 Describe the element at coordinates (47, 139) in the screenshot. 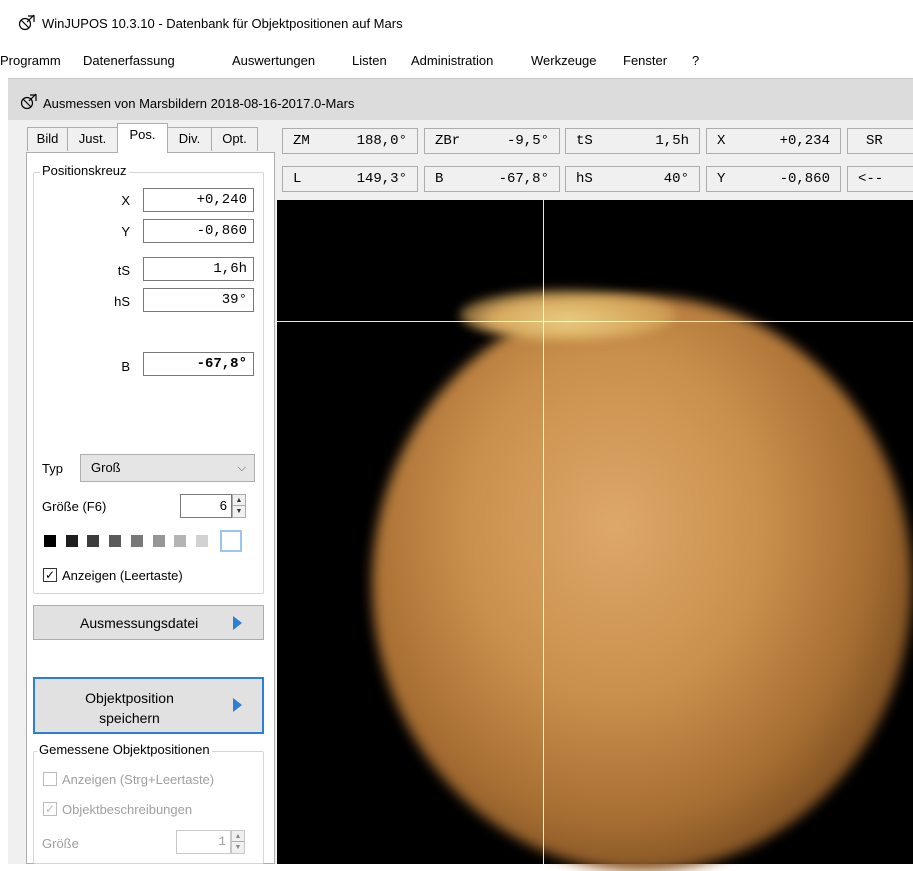

I see `tab-bild: Bild` at that location.